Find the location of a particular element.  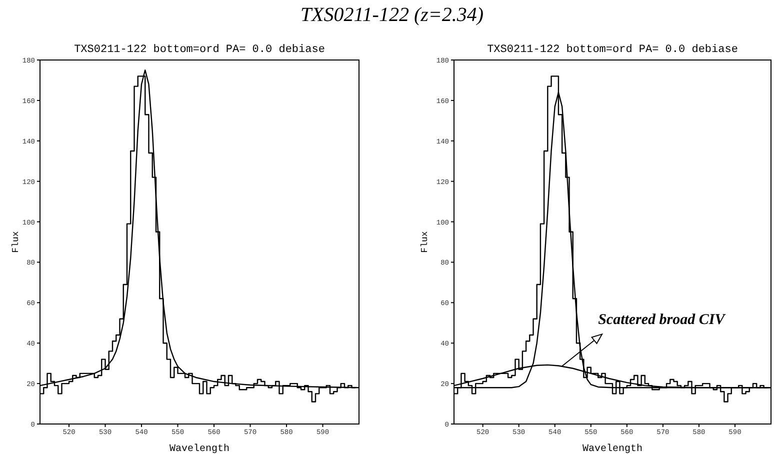

chart-title: TXS0211-122 (z=2.34) is located at coordinates (392, 15).